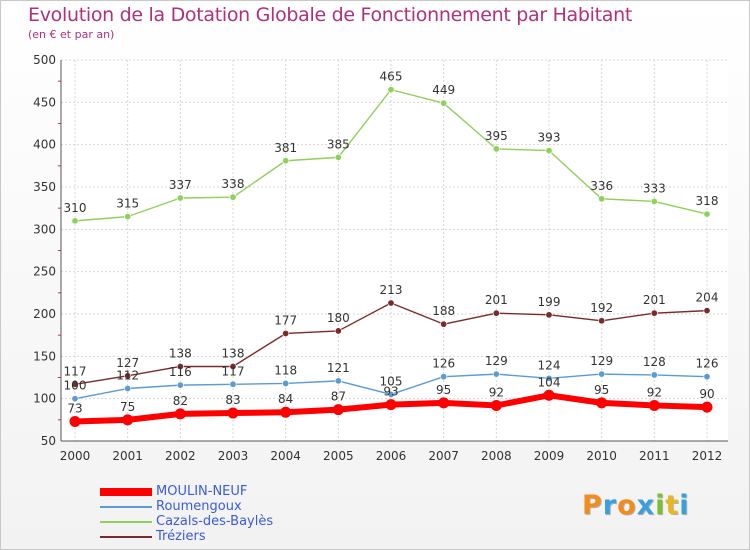  Describe the element at coordinates (285, 399) in the screenshot. I see `data-label-moulin-neuf: 84` at that location.